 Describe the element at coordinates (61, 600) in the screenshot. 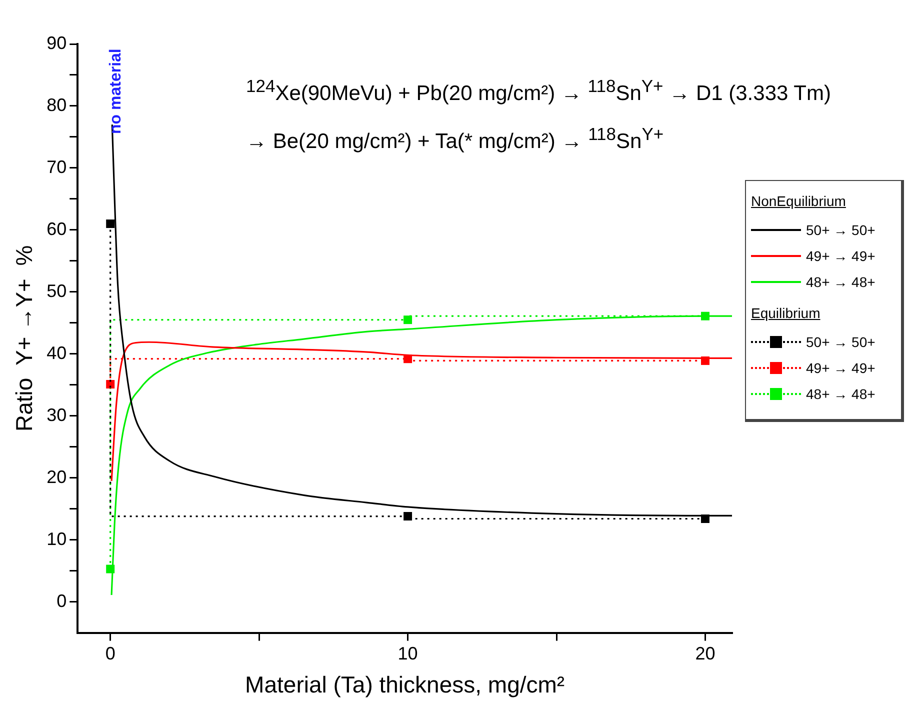

I see `y-tick-label: 0` at that location.